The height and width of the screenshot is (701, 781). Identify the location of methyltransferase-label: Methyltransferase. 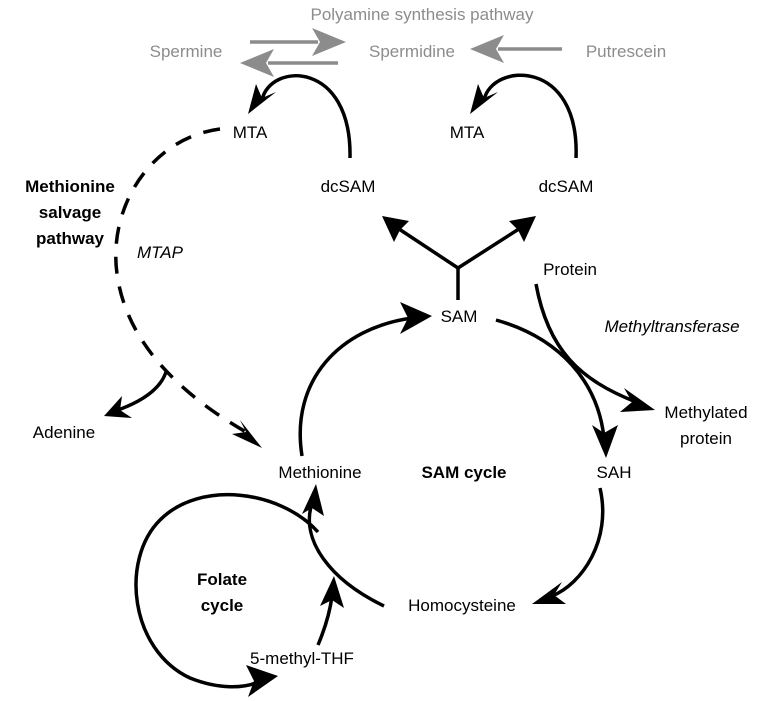
(671, 326).